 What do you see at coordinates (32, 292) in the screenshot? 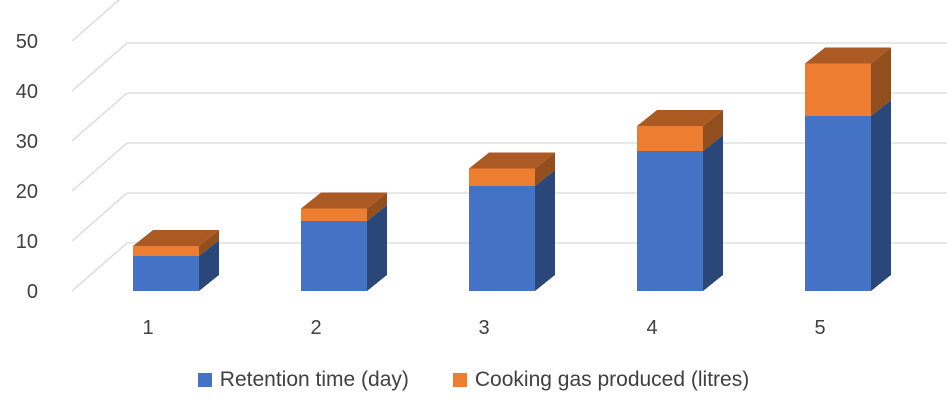
I see `y-tick-label: 0` at bounding box center [32, 292].